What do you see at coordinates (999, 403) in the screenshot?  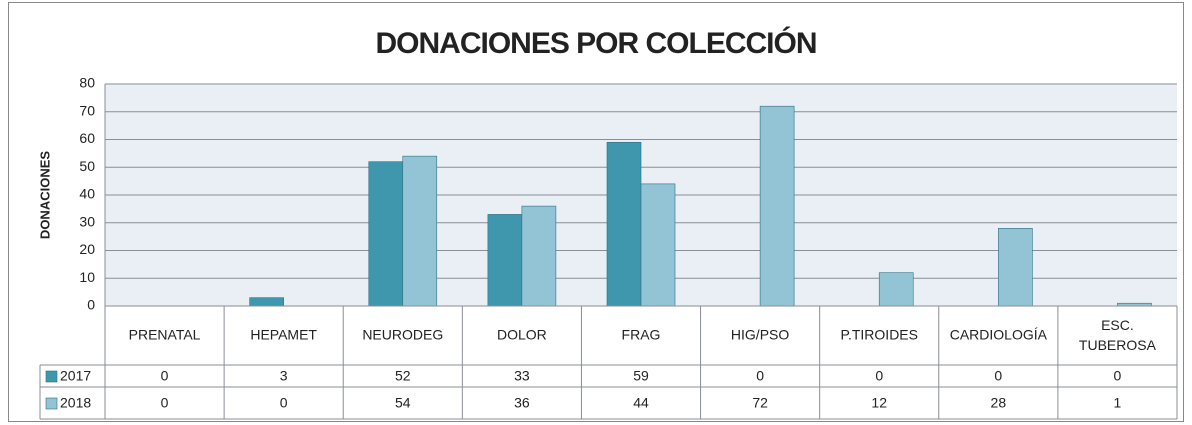 I see `table-value: 28` at bounding box center [999, 403].